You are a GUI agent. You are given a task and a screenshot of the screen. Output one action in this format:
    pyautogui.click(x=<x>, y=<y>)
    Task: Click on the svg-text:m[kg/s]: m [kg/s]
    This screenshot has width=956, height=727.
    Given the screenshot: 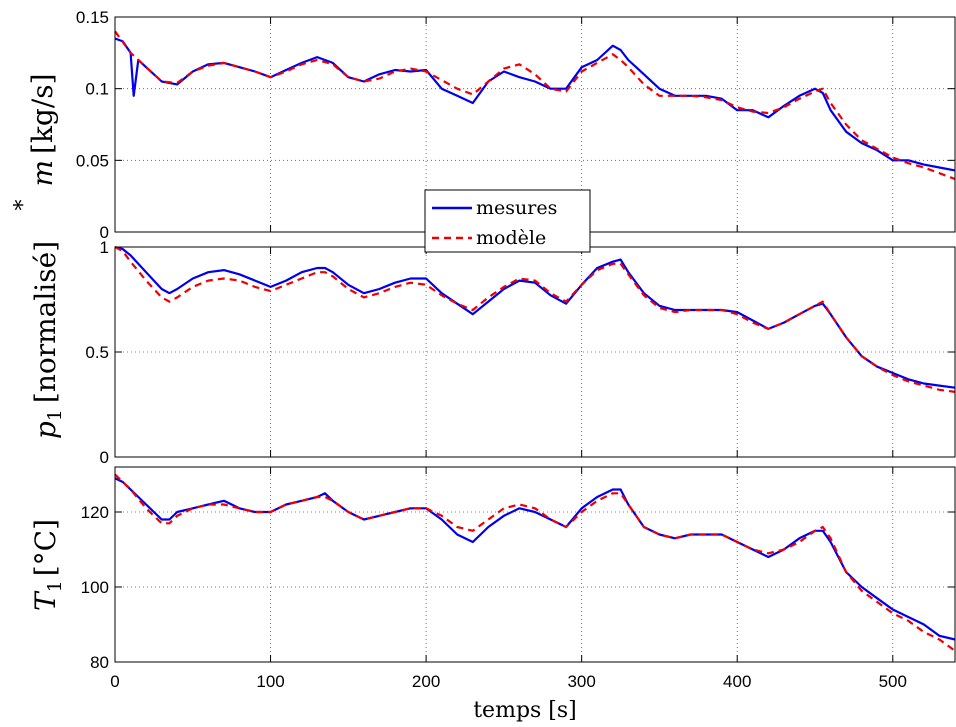 What is the action you would take?
    pyautogui.click(x=42, y=129)
    